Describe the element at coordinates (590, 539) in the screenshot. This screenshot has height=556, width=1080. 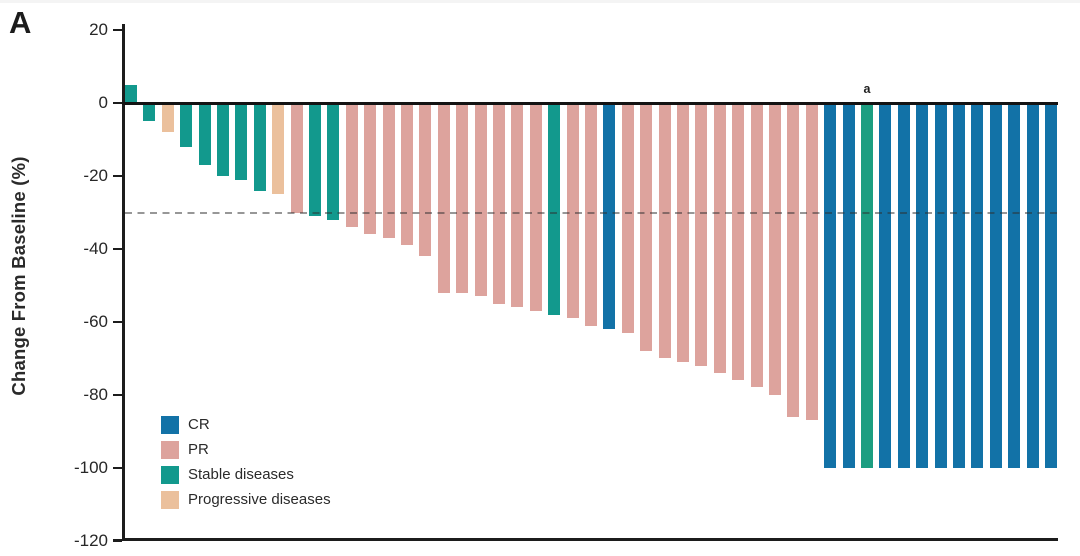
I see `x-axis-bottom-line` at that location.